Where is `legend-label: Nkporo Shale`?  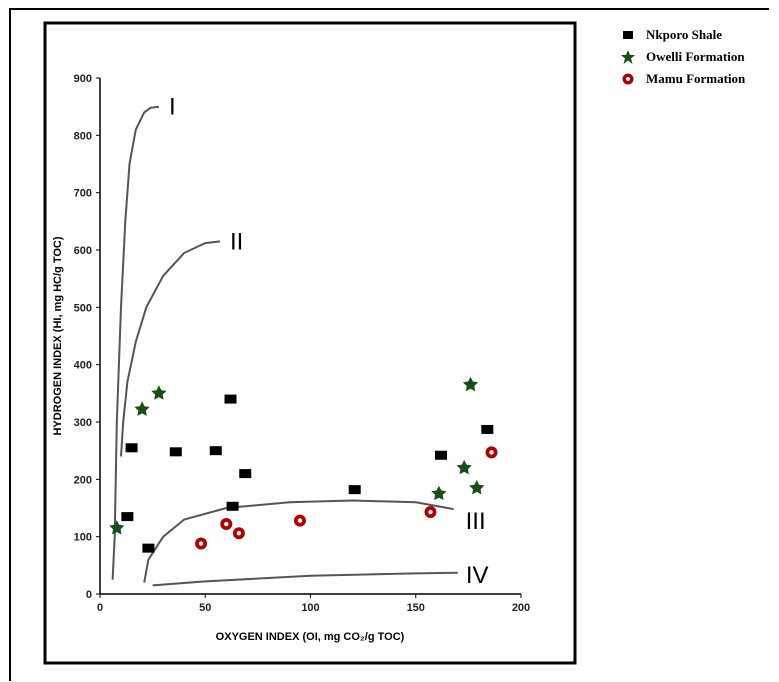
legend-label: Nkporo Shale is located at coordinates (684, 34).